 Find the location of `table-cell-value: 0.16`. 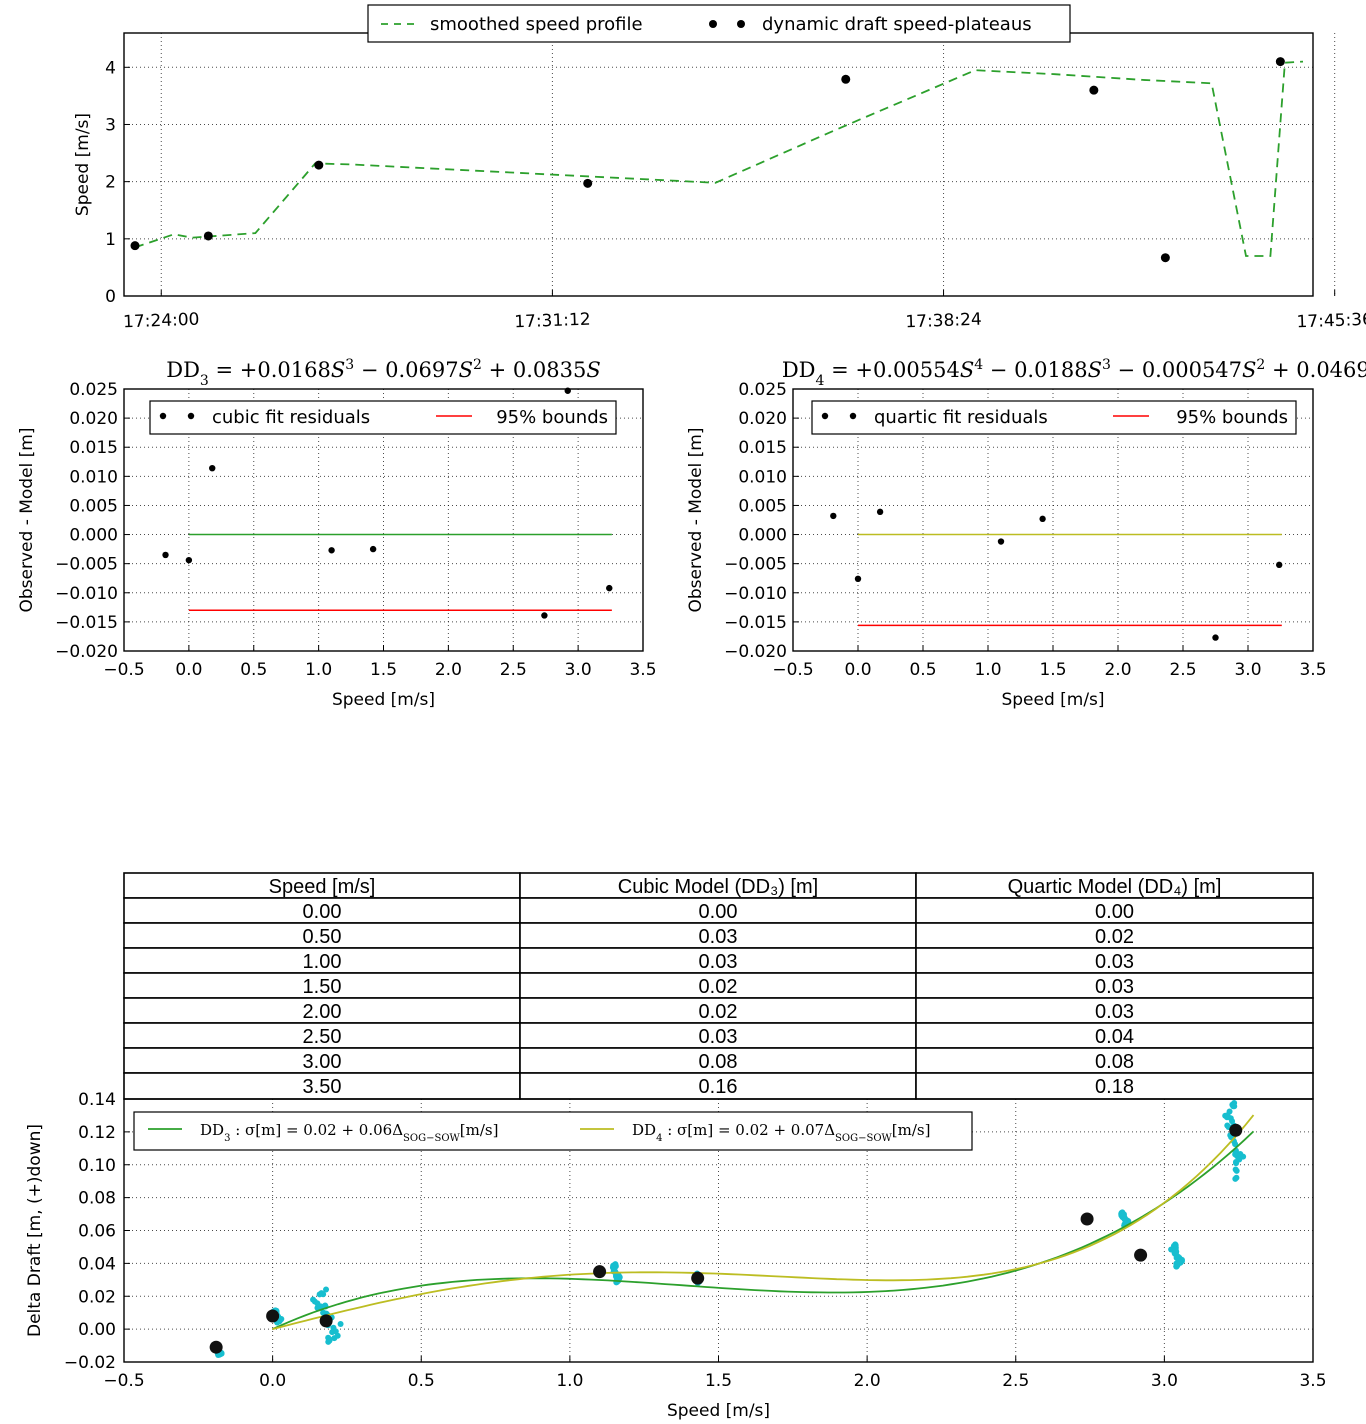

table-cell-value: 0.16 is located at coordinates (718, 1087).